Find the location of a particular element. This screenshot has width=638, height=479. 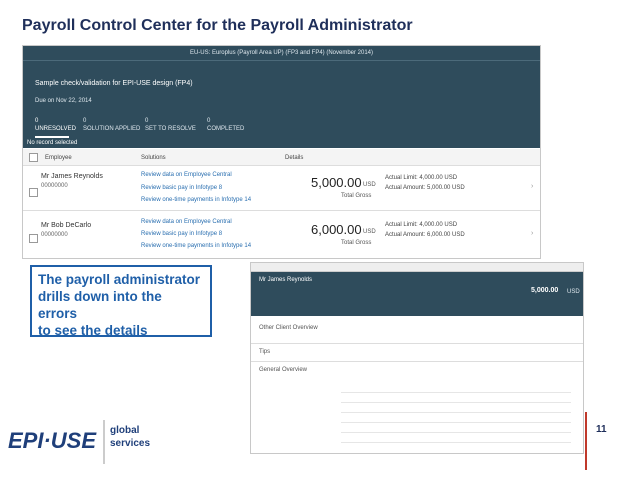

logo-brand: EPI·USE is located at coordinates (52, 440).